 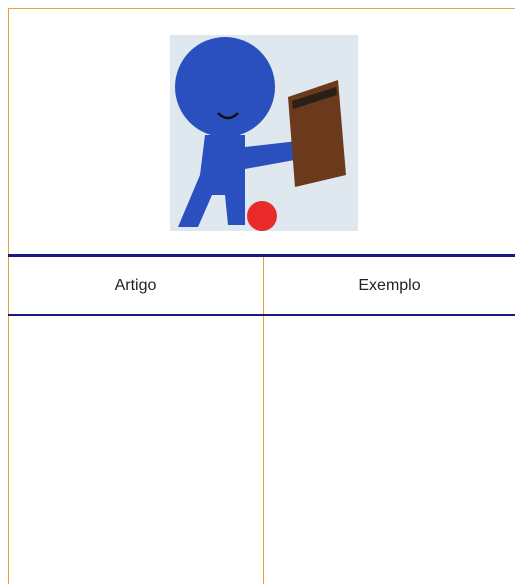 What do you see at coordinates (239, 181) in the screenshot?
I see `body` at bounding box center [239, 181].